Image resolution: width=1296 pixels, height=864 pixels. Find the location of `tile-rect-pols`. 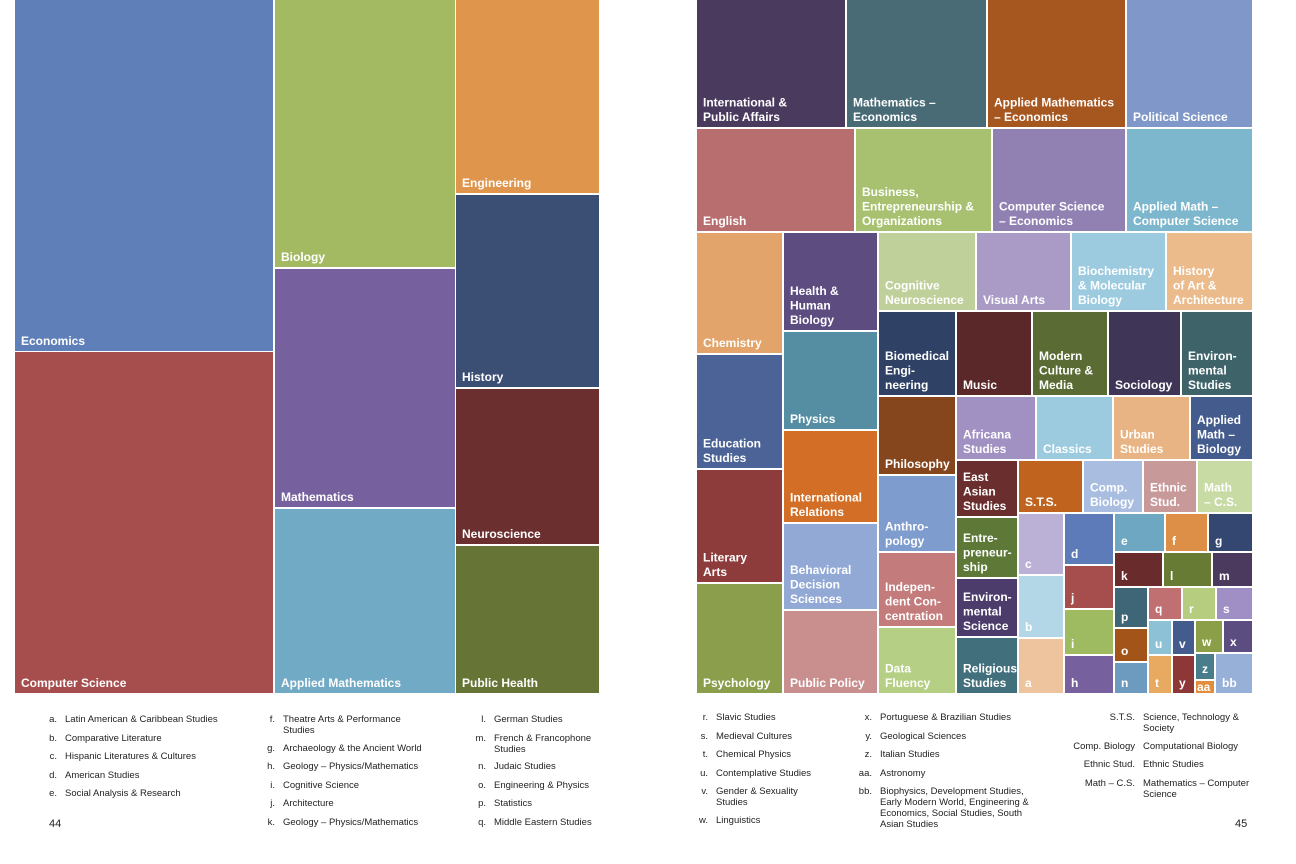

tile-rect-pols is located at coordinates (1189, 63).